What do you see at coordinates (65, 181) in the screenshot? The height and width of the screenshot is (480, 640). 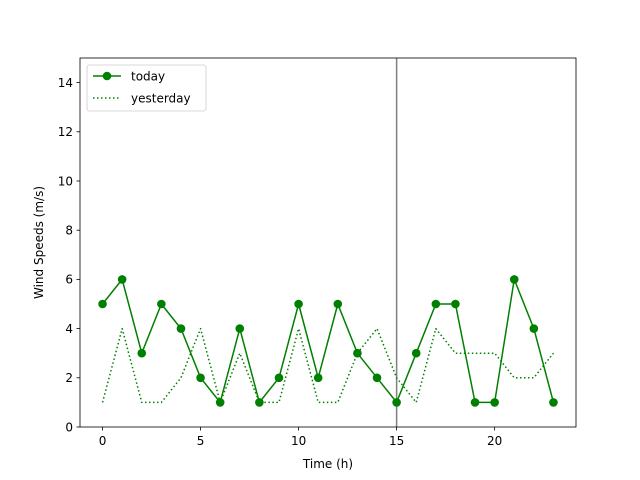 I see `y-tick-label: 10` at bounding box center [65, 181].